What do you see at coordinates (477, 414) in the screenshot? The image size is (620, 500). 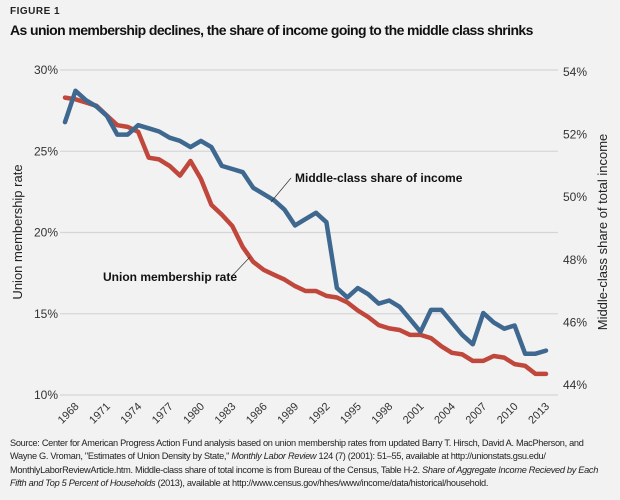 I see `x-tick-label: 2007` at bounding box center [477, 414].